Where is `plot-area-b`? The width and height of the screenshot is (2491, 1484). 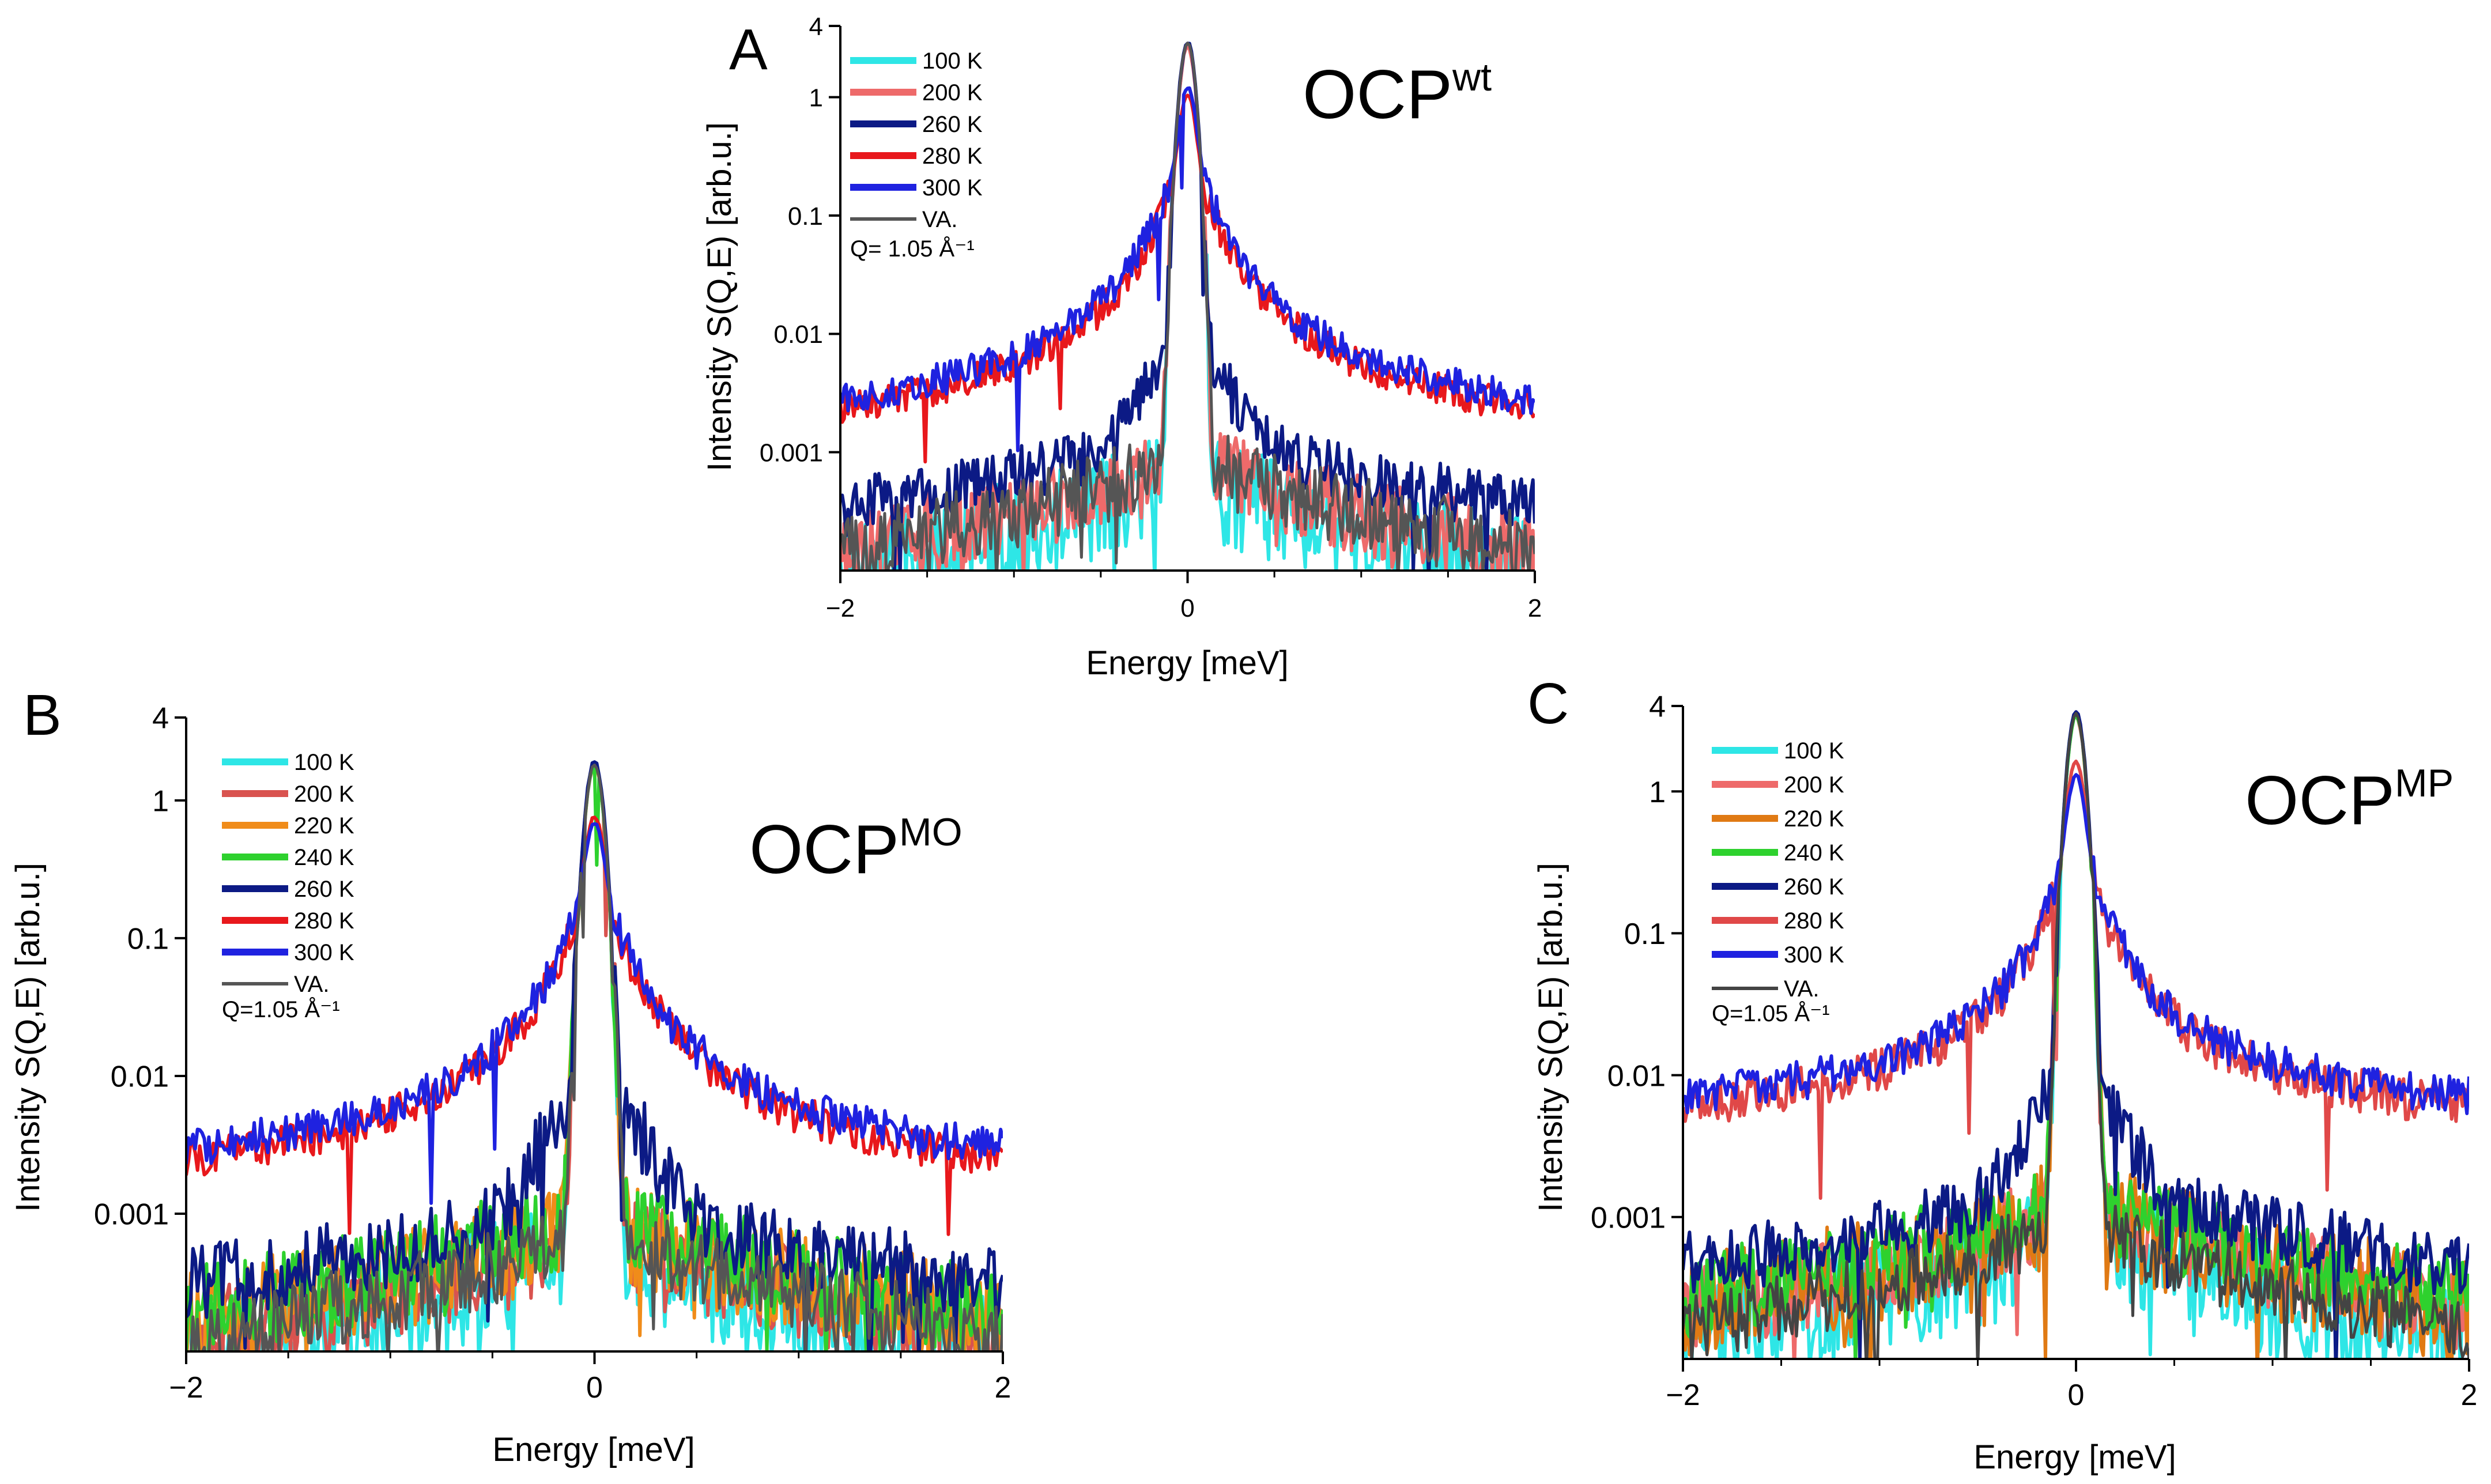 plot-area-b is located at coordinates (594, 1055).